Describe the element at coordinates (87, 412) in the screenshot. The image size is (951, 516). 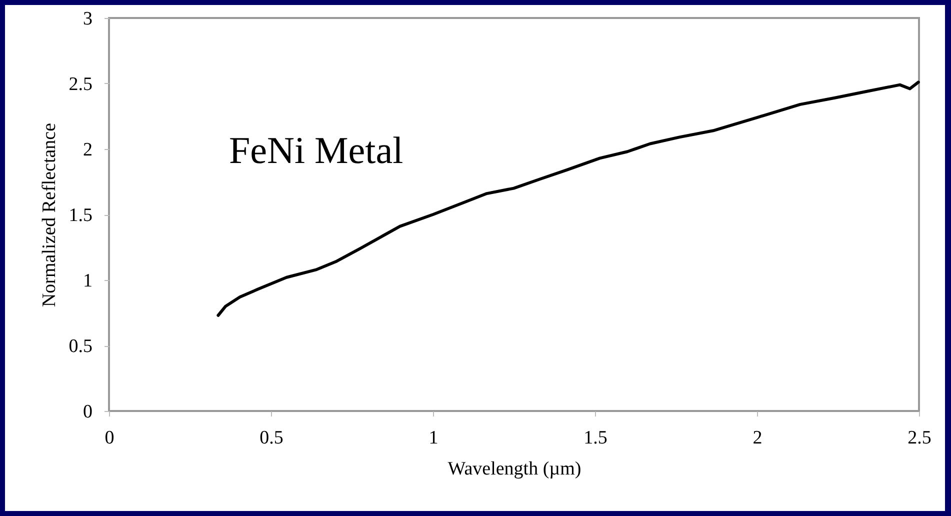
I see `y-tick-label: 0` at that location.